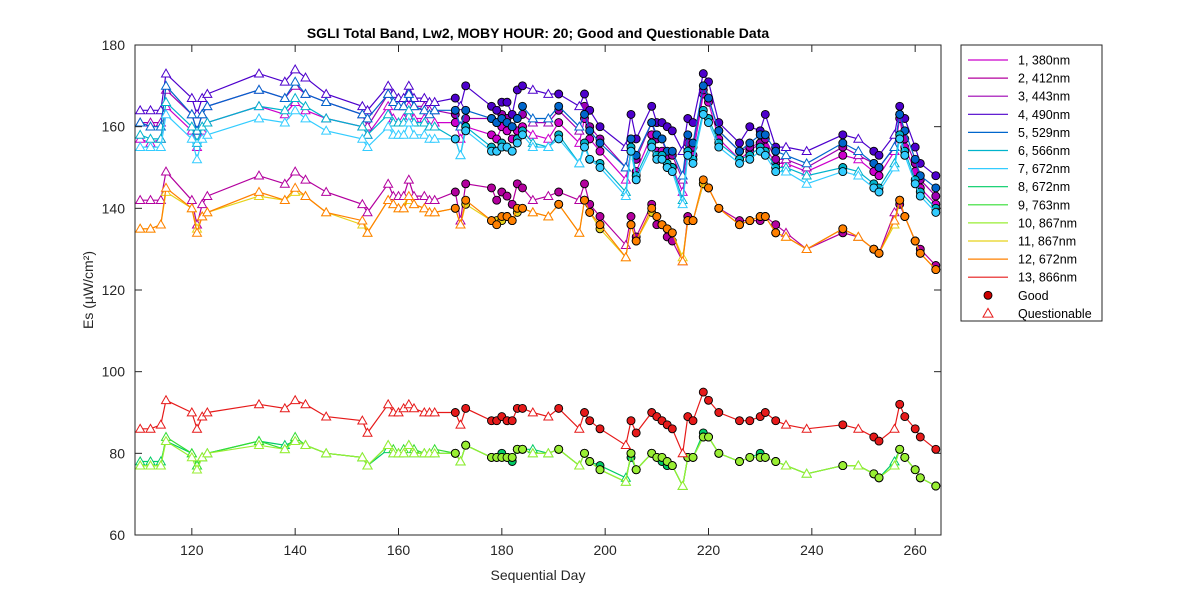 The height and width of the screenshot is (600, 1200). I want to click on legend-entry: 10, 867nm, so click(1022, 223).